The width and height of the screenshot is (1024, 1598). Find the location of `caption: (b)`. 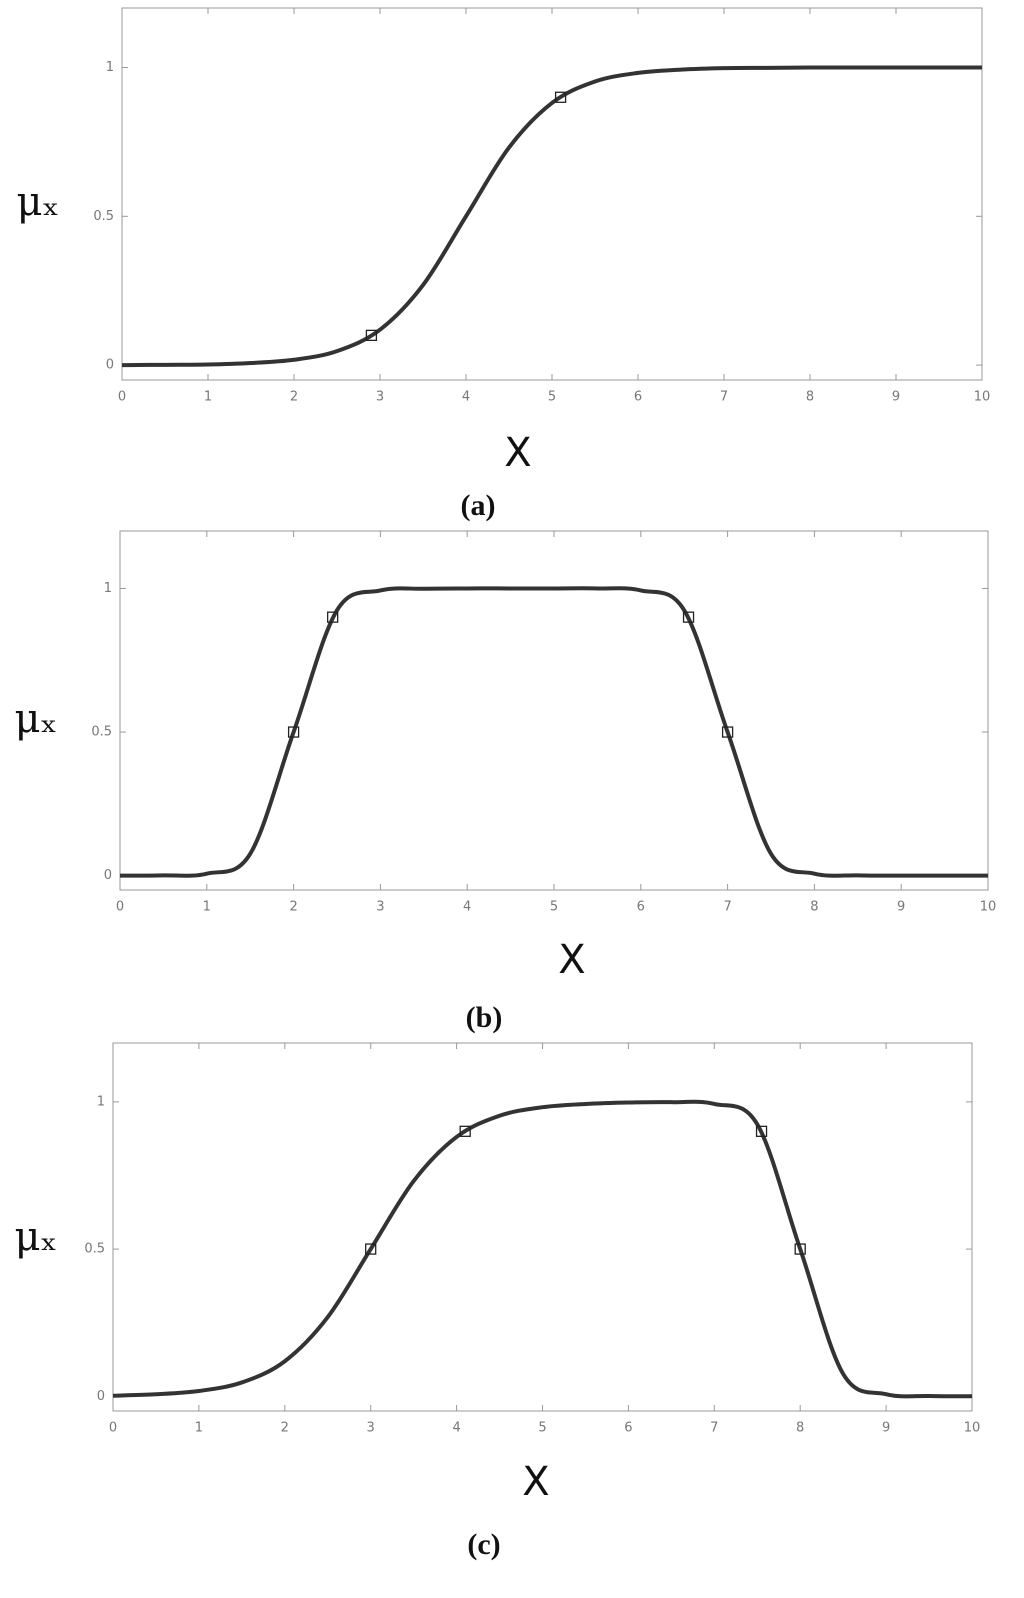

caption: (b) is located at coordinates (484, 1017).